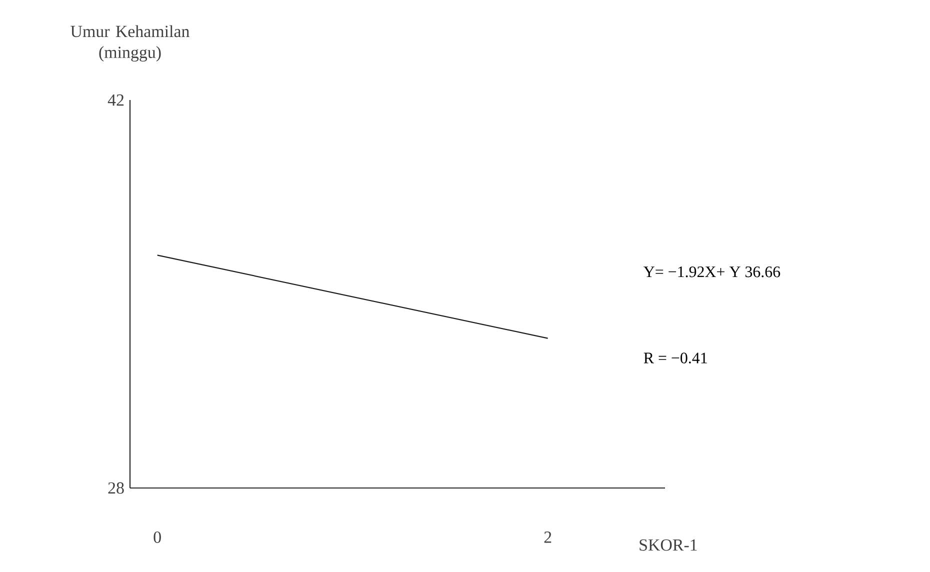 This screenshot has height=572, width=930. I want to click on x-tick-label: 2, so click(548, 537).